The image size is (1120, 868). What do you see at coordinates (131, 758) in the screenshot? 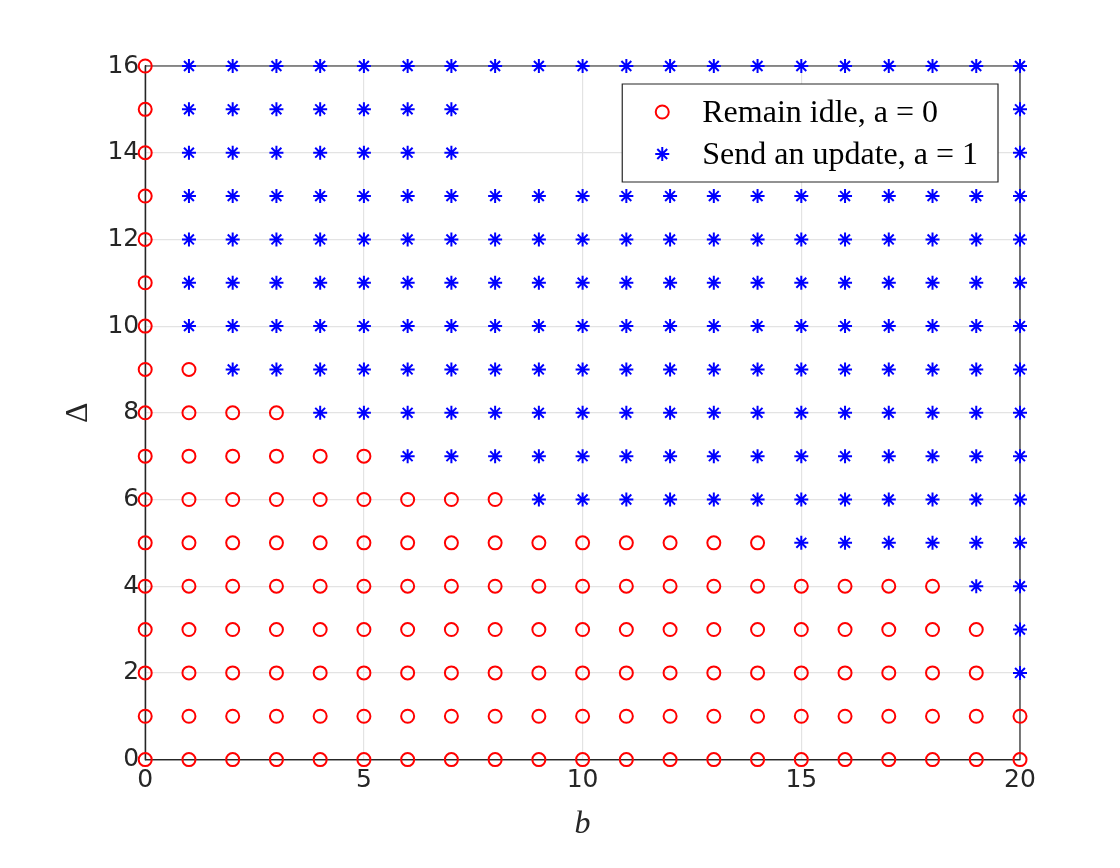
I see `y-tick-label: 0` at bounding box center [131, 758].